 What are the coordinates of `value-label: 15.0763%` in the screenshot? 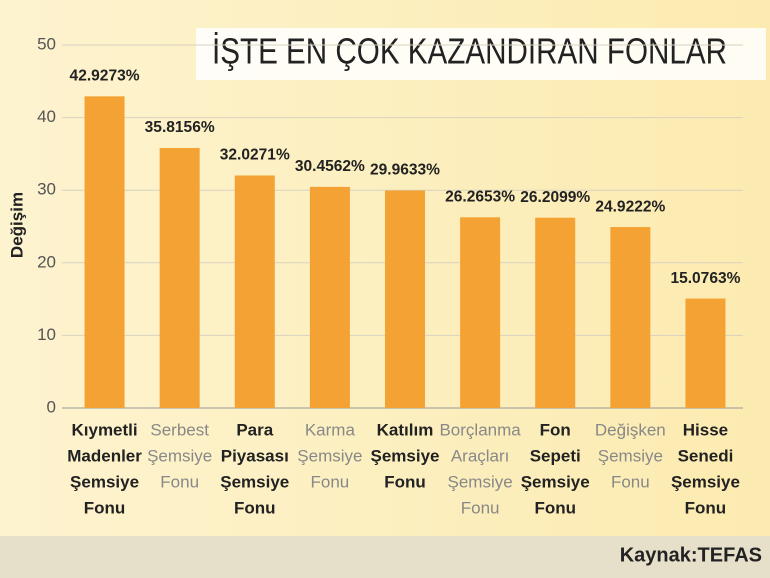 It's located at (705, 278).